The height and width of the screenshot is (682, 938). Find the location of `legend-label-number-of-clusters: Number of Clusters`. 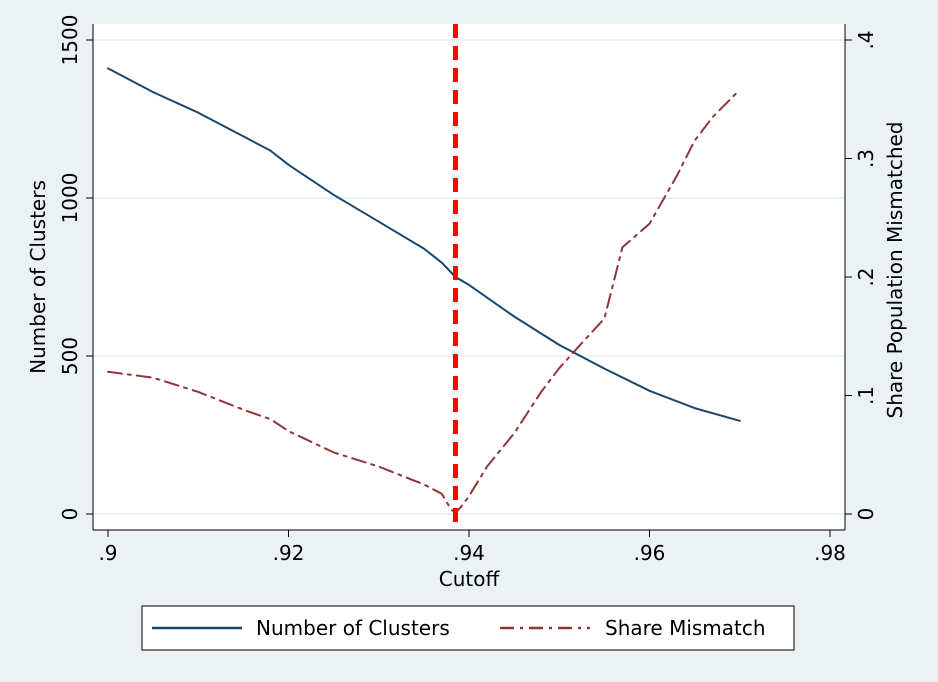

legend-label-number-of-clusters: Number of Clusters is located at coordinates (353, 628).